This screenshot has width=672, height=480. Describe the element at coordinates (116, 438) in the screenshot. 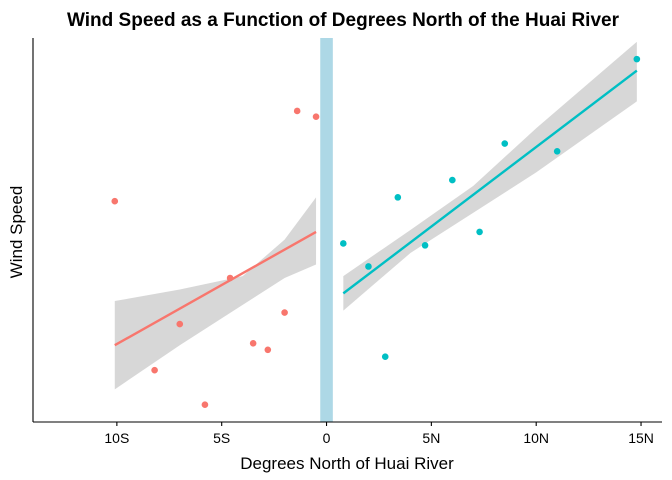

I see `x-tick-label: 10S` at that location.